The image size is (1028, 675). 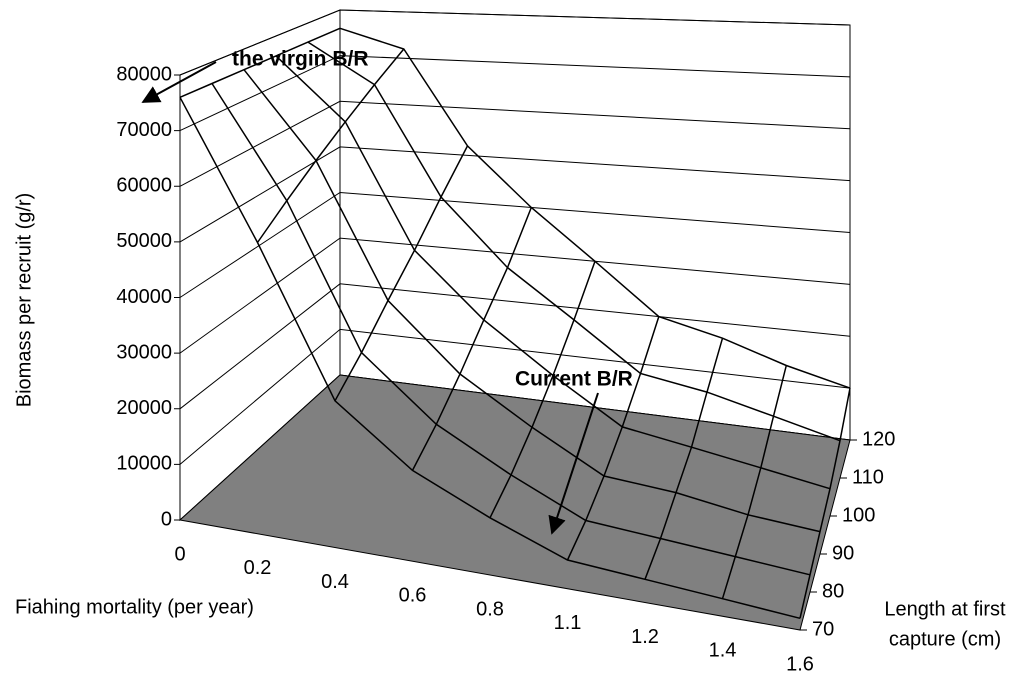 What do you see at coordinates (179, 554) in the screenshot?
I see `x-tick-label: 0` at bounding box center [179, 554].